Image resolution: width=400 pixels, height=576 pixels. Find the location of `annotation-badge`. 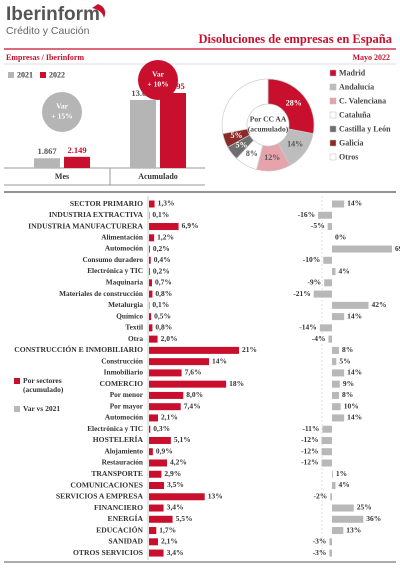

annotation-badge is located at coordinates (158, 80).